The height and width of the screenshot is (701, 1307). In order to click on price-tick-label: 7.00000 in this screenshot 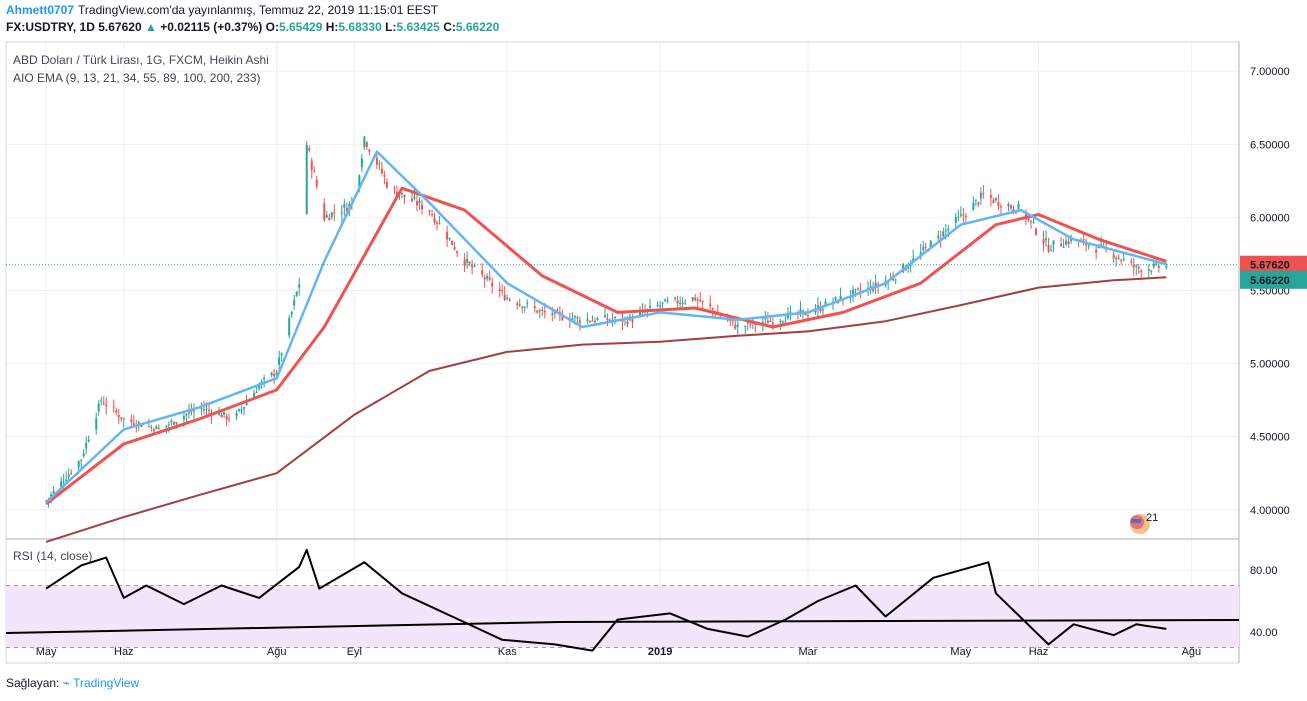, I will do `click(1270, 72)`.